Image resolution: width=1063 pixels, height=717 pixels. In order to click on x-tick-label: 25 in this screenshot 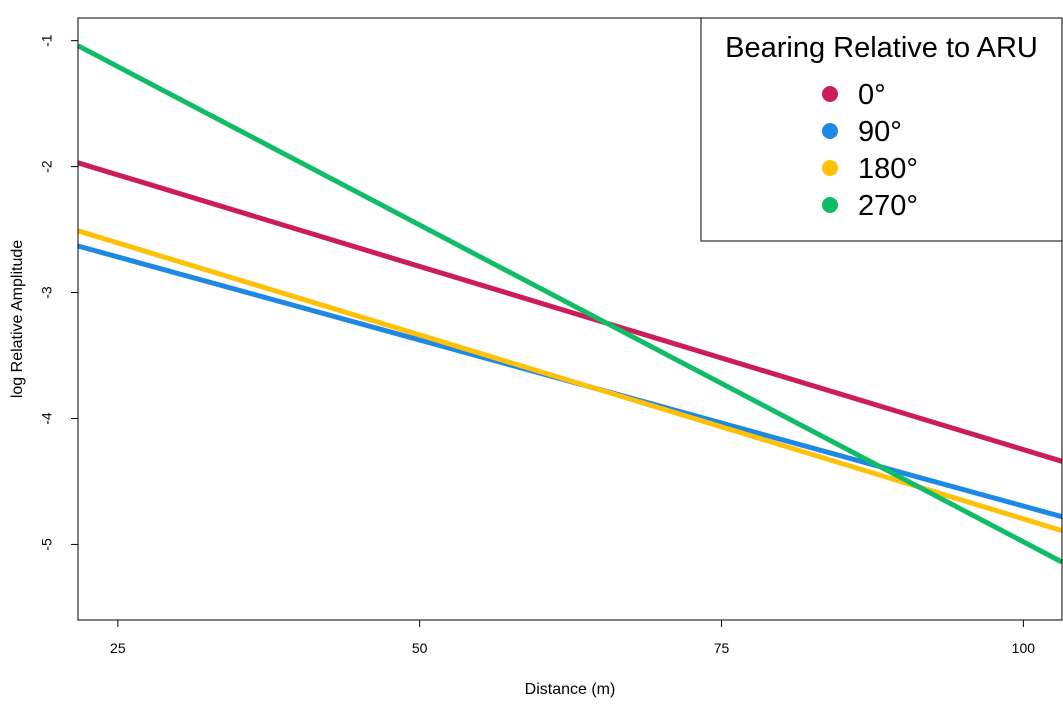, I will do `click(118, 648)`.